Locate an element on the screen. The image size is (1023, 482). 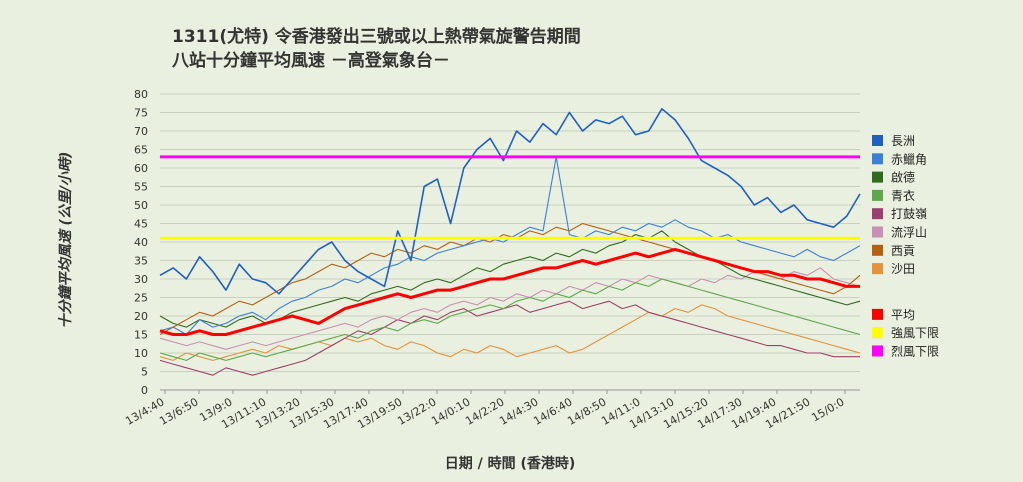
legend-label: 強風下限 is located at coordinates (915, 333).